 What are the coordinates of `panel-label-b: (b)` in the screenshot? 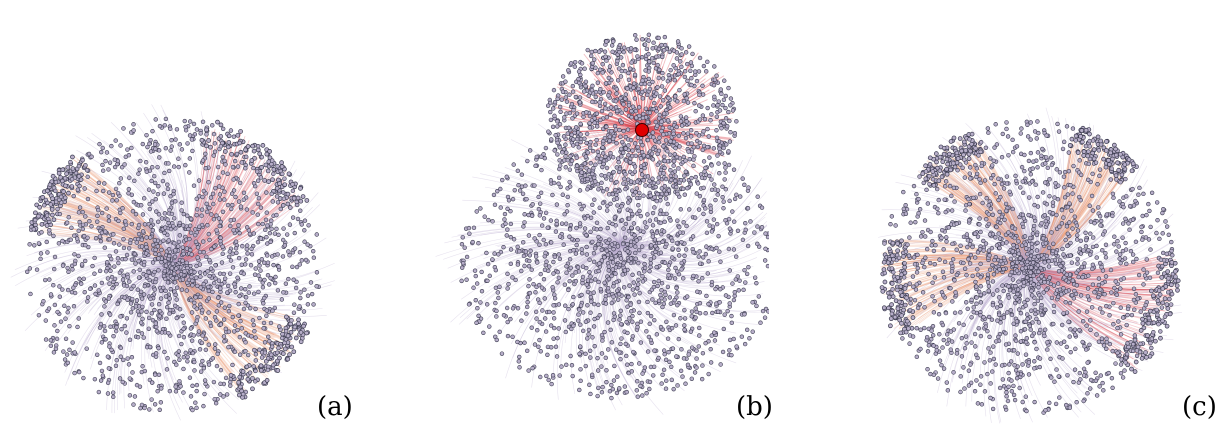 It's located at (754, 407).